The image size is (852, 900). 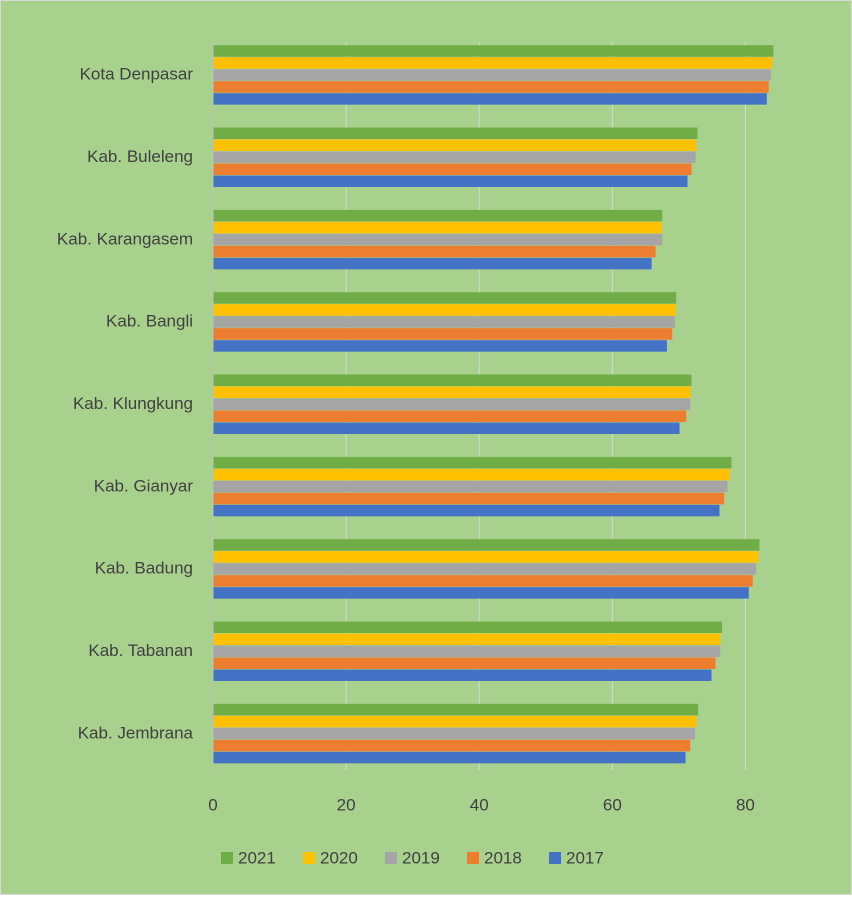 What do you see at coordinates (612, 804) in the screenshot?
I see `x-tick-label: 60` at bounding box center [612, 804].